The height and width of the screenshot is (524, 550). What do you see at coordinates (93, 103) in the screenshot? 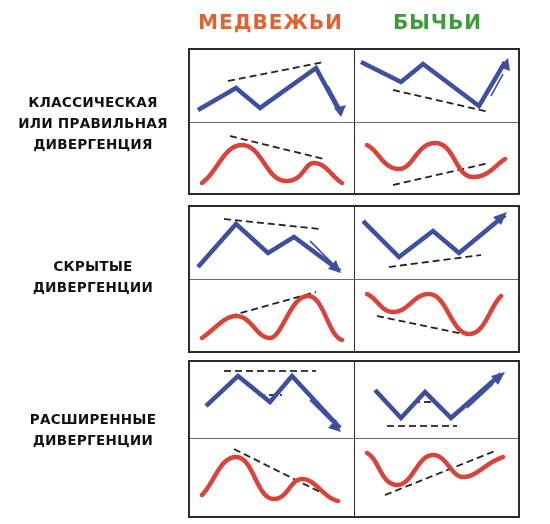
I see `row-label-line: КЛАССИЧЕСКАЯ` at bounding box center [93, 103].